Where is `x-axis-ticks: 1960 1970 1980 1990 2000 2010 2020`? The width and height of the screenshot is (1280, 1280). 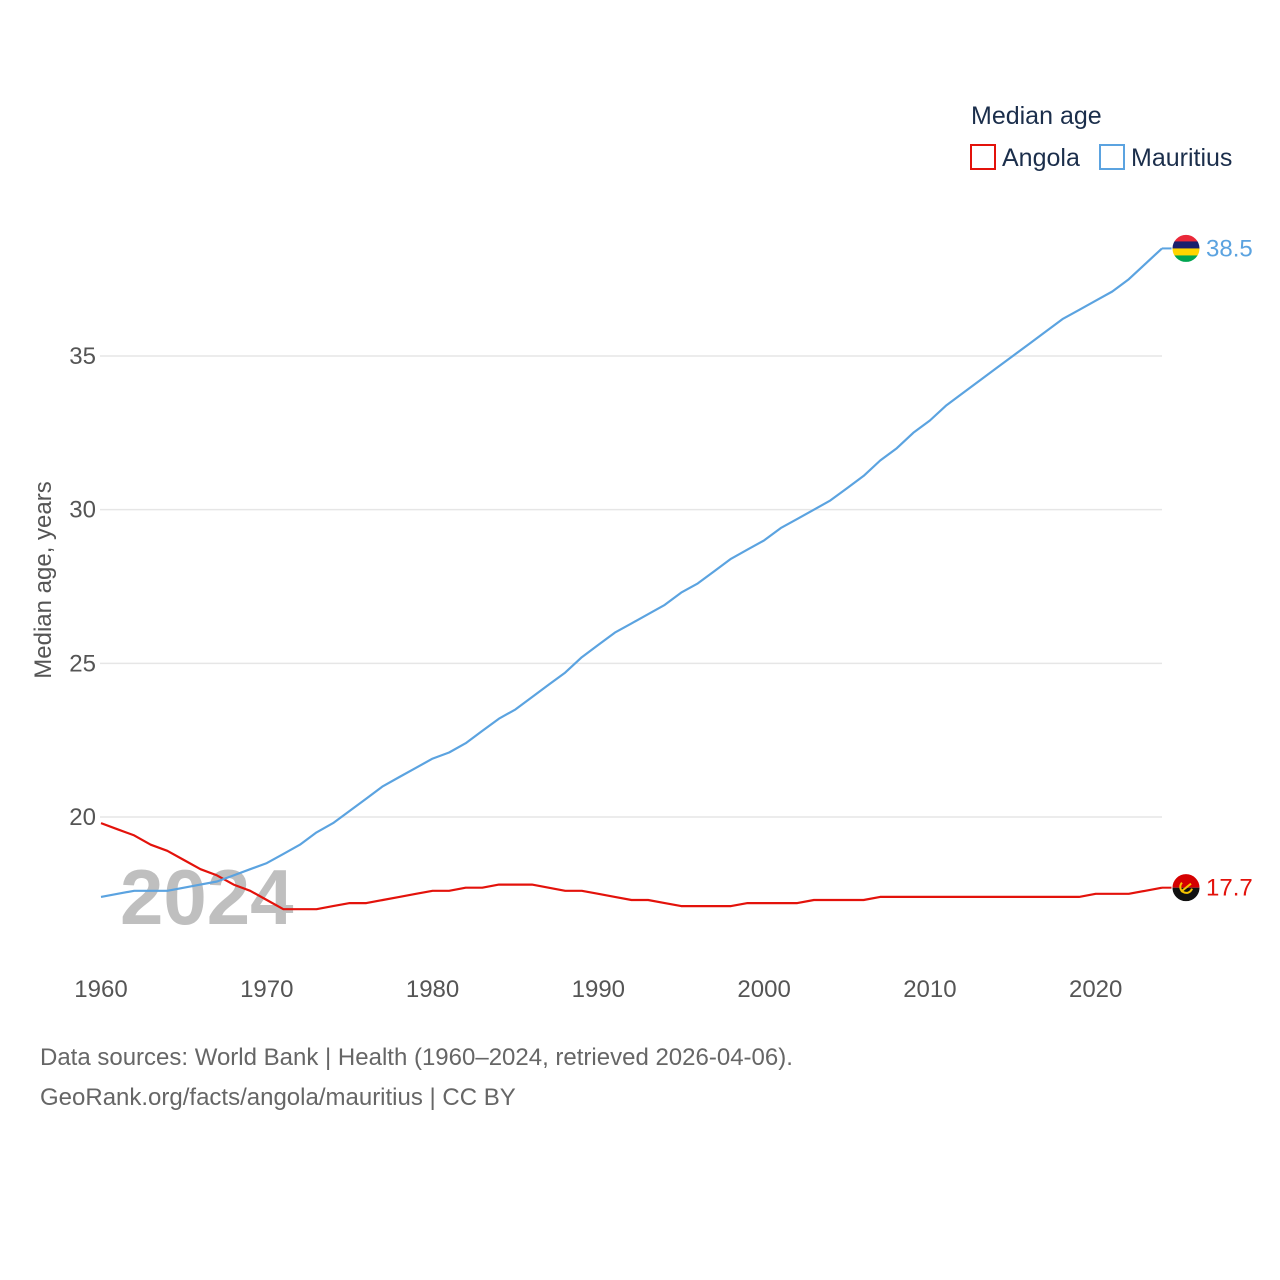 x-axis-ticks: 1960 1970 1980 1990 2000 2010 2020 is located at coordinates (598, 989).